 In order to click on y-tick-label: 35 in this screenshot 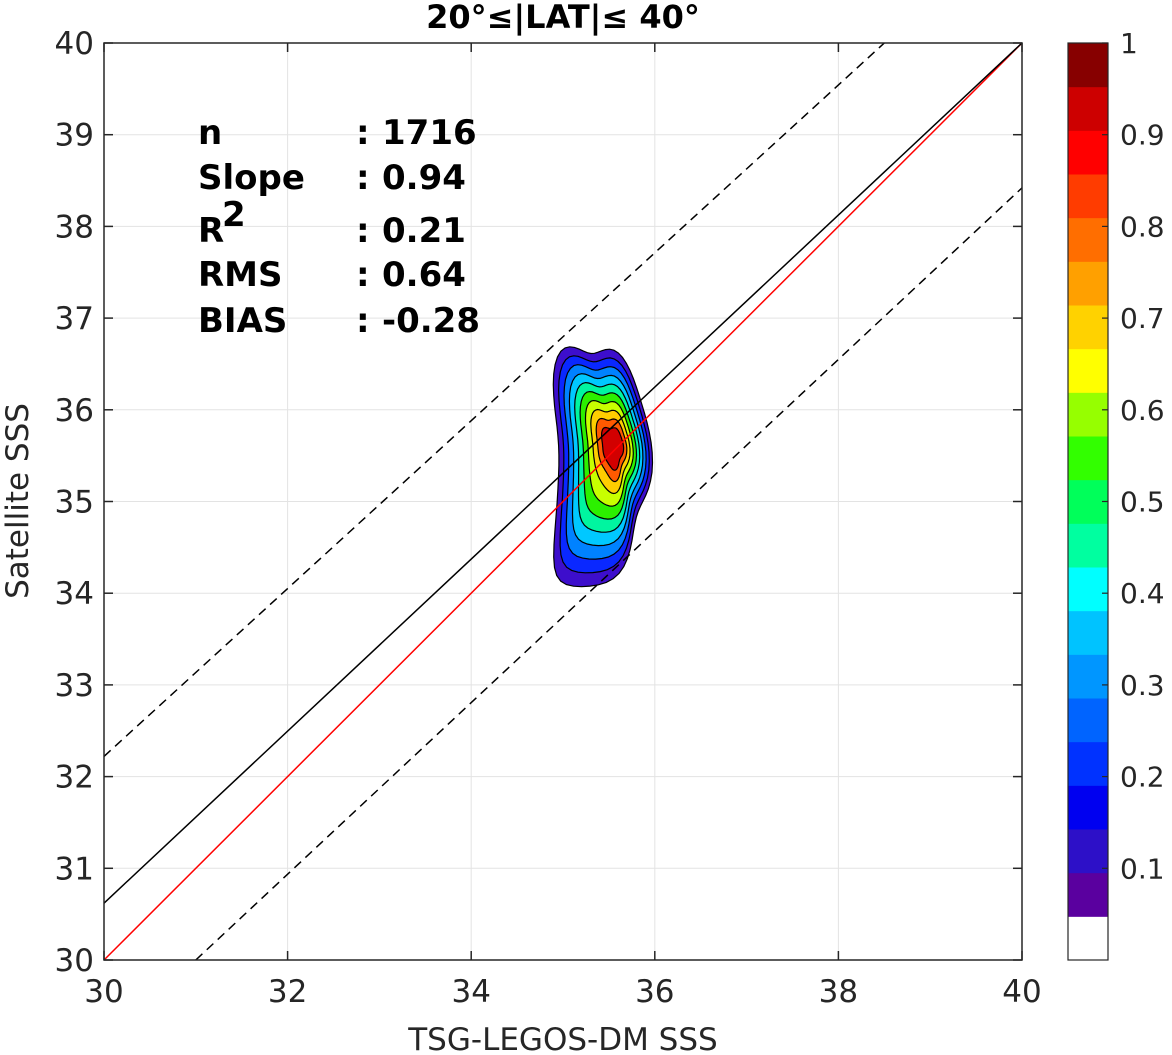, I will do `click(74, 503)`.